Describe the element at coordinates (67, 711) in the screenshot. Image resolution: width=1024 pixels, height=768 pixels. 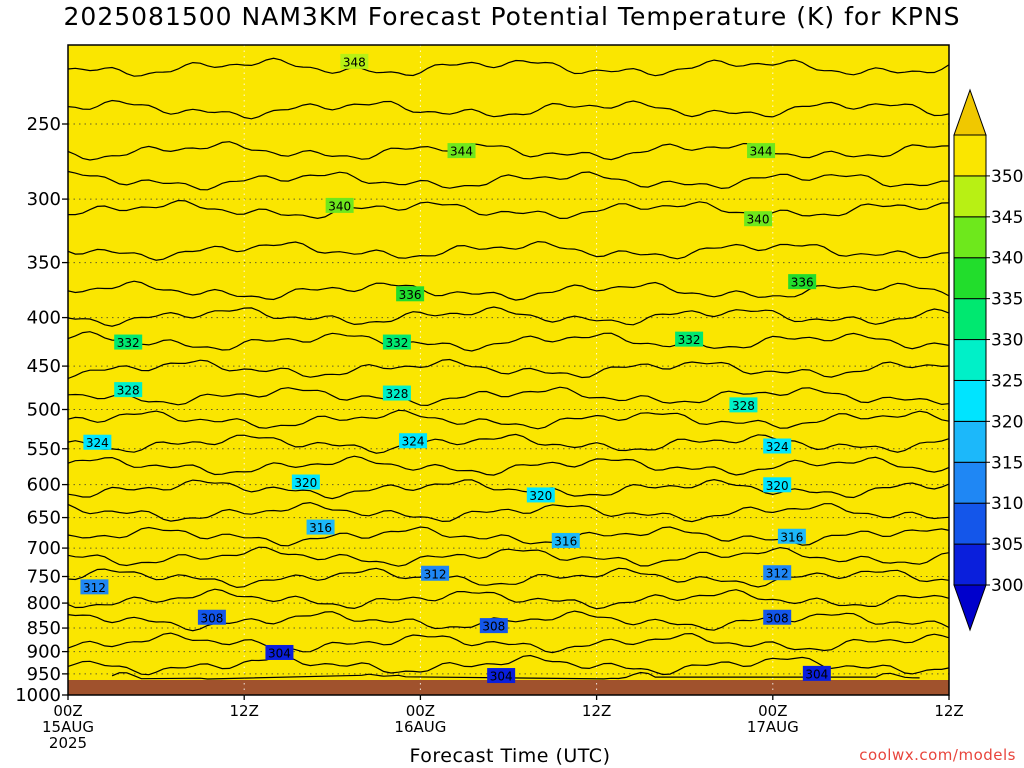
I see `x-tick-label: 00Z` at that location.